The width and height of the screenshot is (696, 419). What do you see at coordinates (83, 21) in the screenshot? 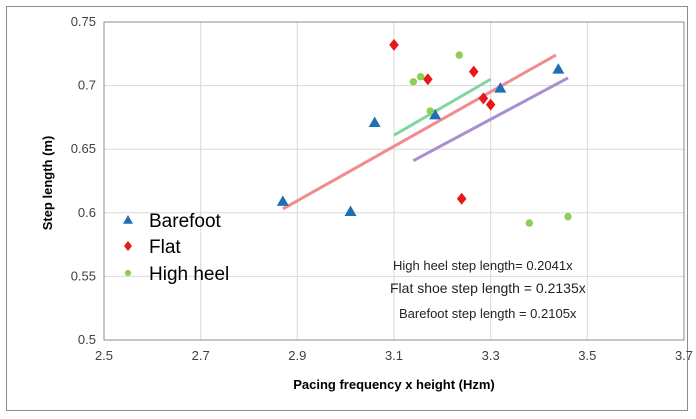
I see `y-tick-label: 0.75` at bounding box center [83, 21].